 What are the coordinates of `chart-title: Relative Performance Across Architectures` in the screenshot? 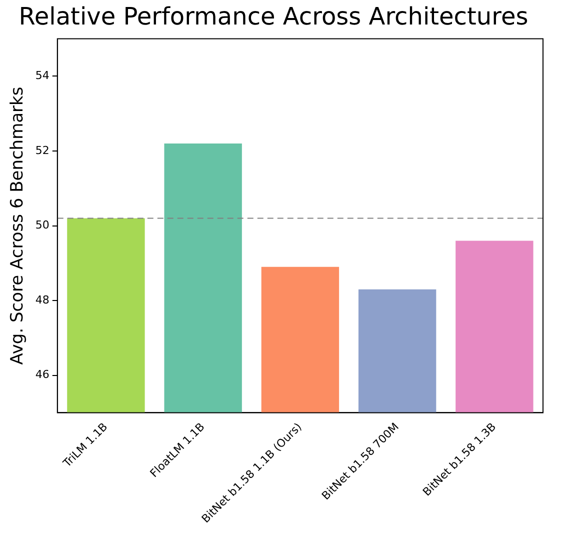 It's located at (273, 16).